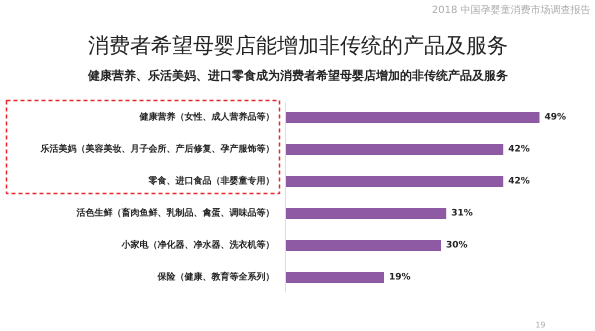  What do you see at coordinates (157, 149) in the screenshot?
I see `y-tick-label: 乐活美妈（美容美妆、月子会所、产后修复、孕产服饰等）` at bounding box center [157, 149].